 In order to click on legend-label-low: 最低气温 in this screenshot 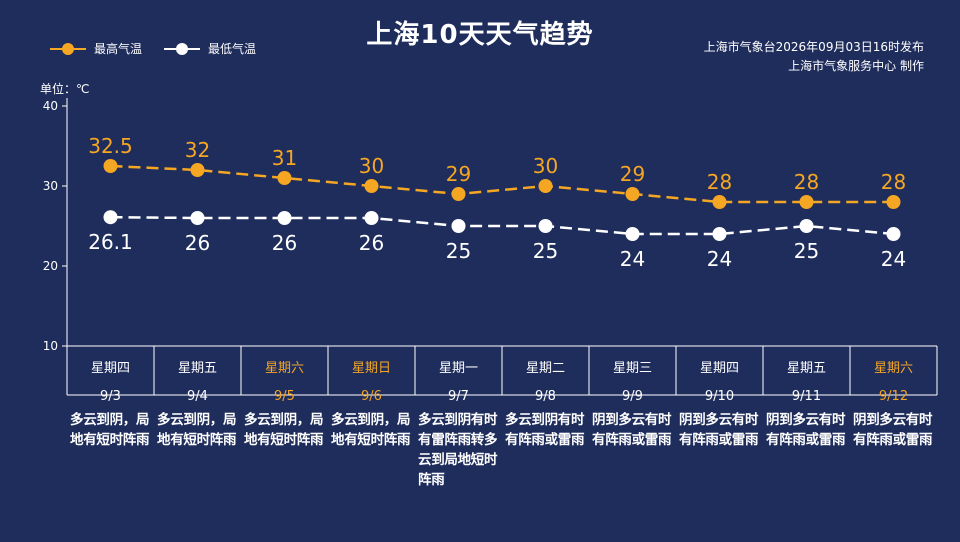, I will do `click(232, 49)`.